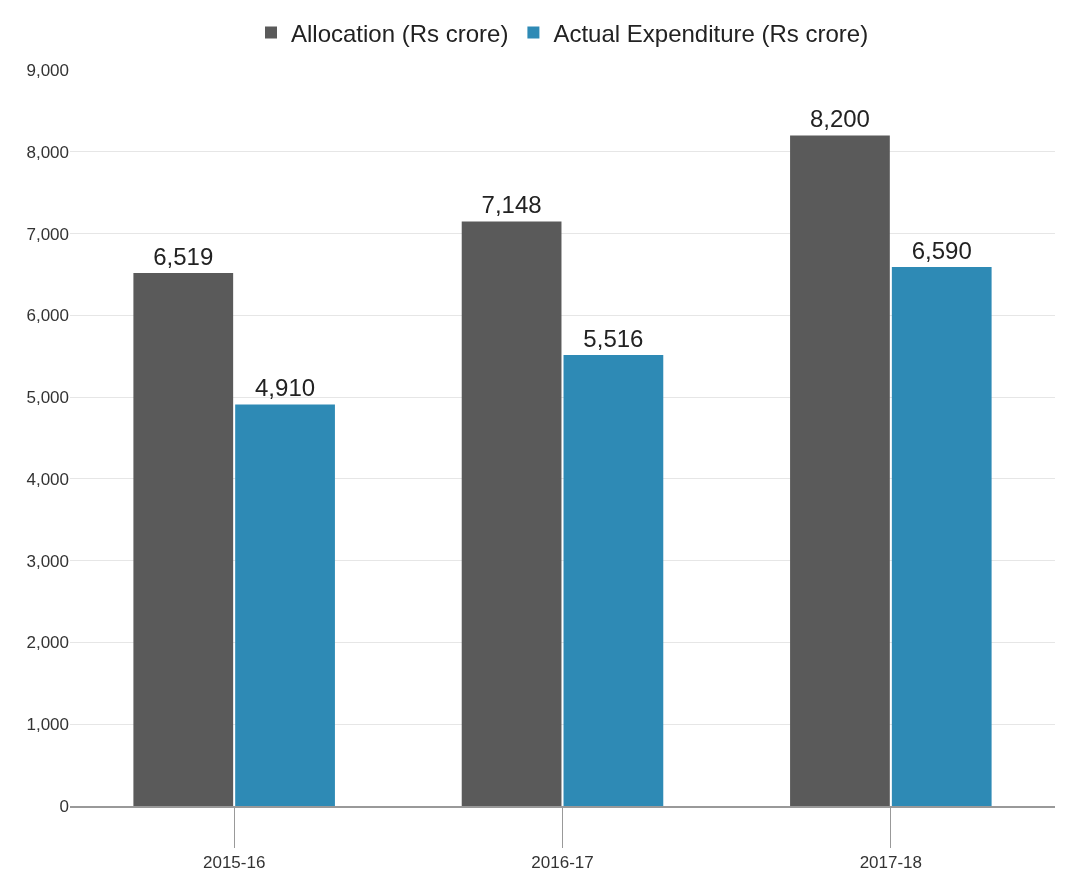 Image resolution: width=1065 pixels, height=882 pixels. I want to click on data-label: 8,200, so click(839, 119).